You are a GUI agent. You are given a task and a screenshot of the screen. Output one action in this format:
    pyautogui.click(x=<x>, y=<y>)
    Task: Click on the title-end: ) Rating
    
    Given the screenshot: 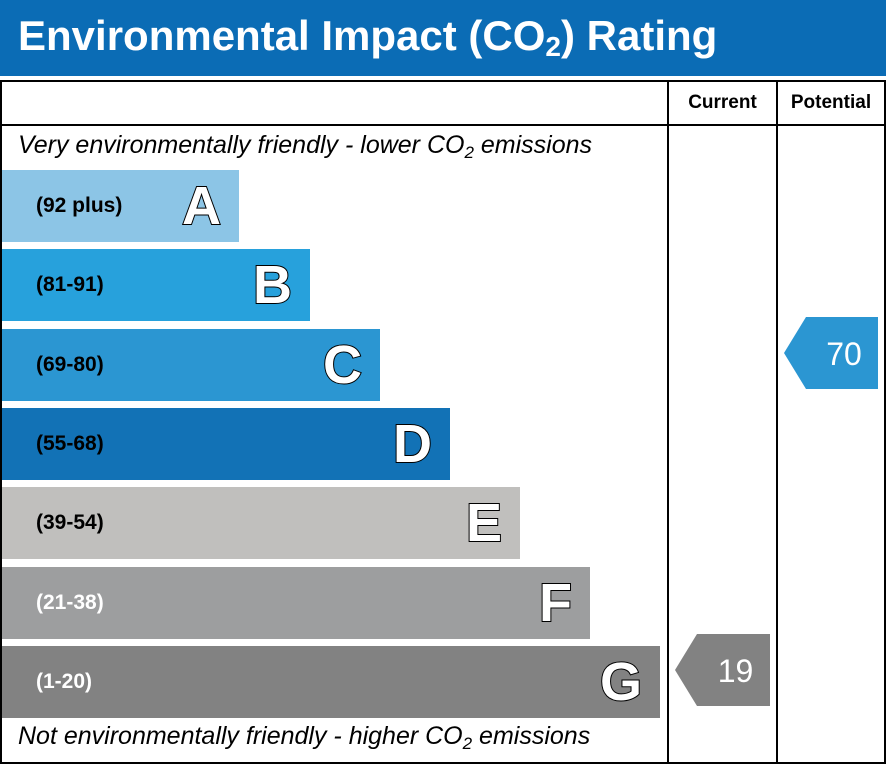 What is the action you would take?
    pyautogui.click(x=639, y=35)
    